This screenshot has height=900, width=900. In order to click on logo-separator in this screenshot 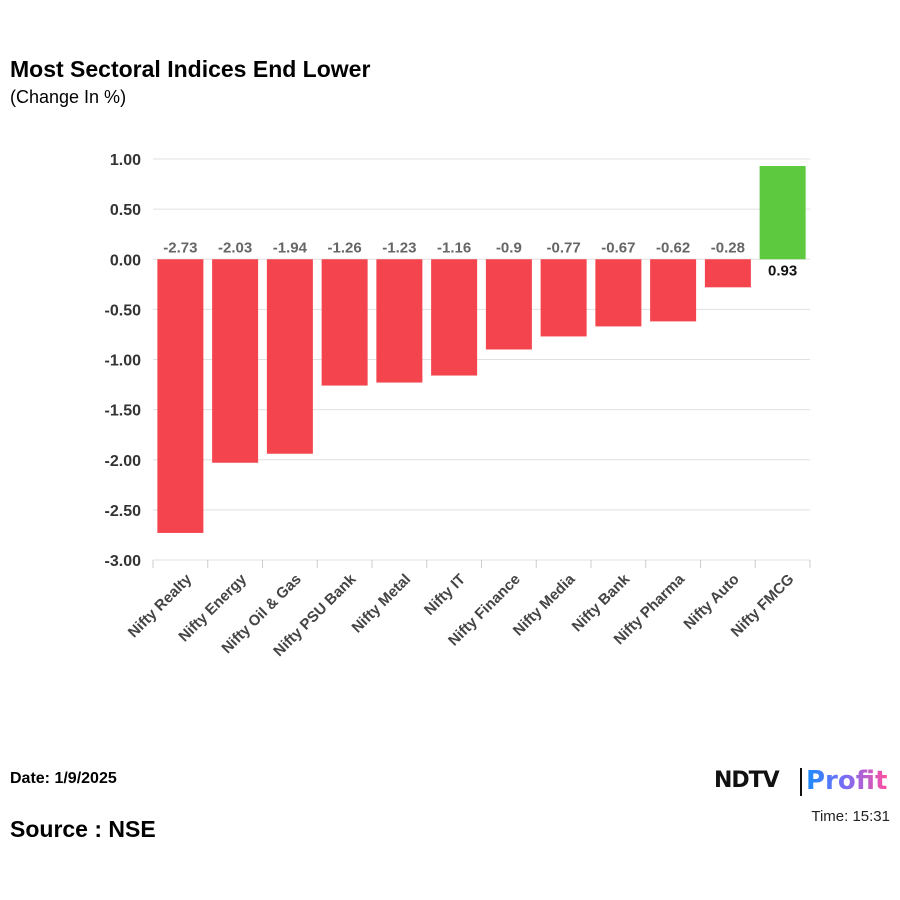, I will do `click(801, 782)`.